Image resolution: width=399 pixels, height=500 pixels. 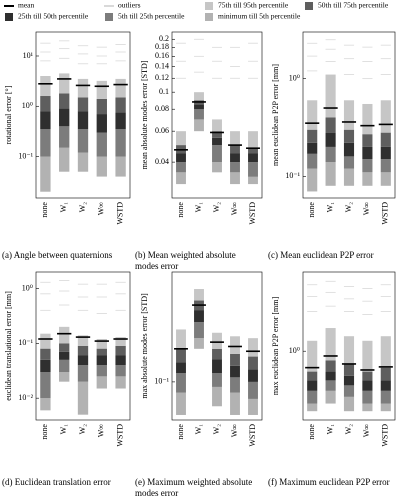 What do you see at coordinates (162, 65) in the screenshot?
I see `y-tick-label: 0.14` at bounding box center [162, 65].